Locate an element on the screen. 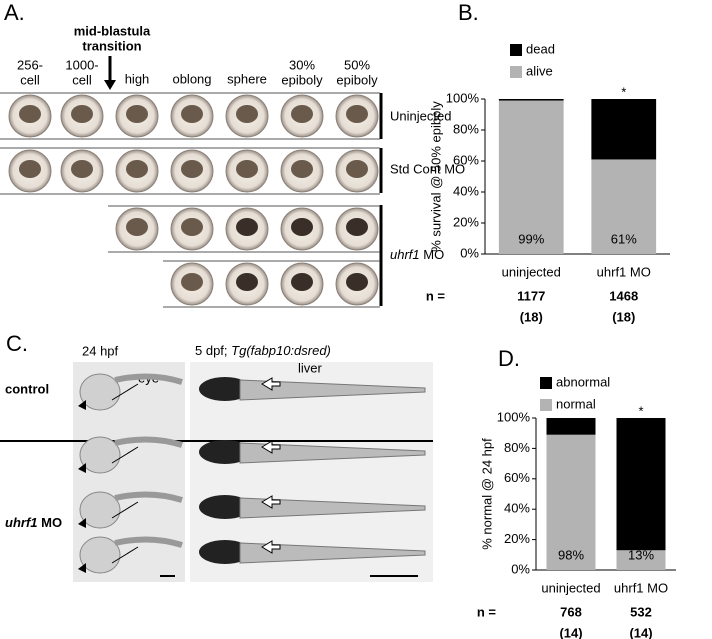  gene: uhrf1 is located at coordinates (21, 522).